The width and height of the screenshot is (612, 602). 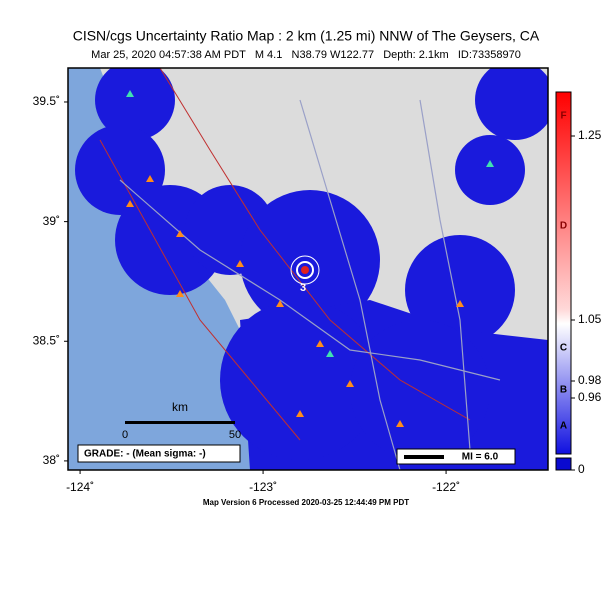 What do you see at coordinates (263, 487) in the screenshot?
I see `lon-label: -123˚` at bounding box center [263, 487].